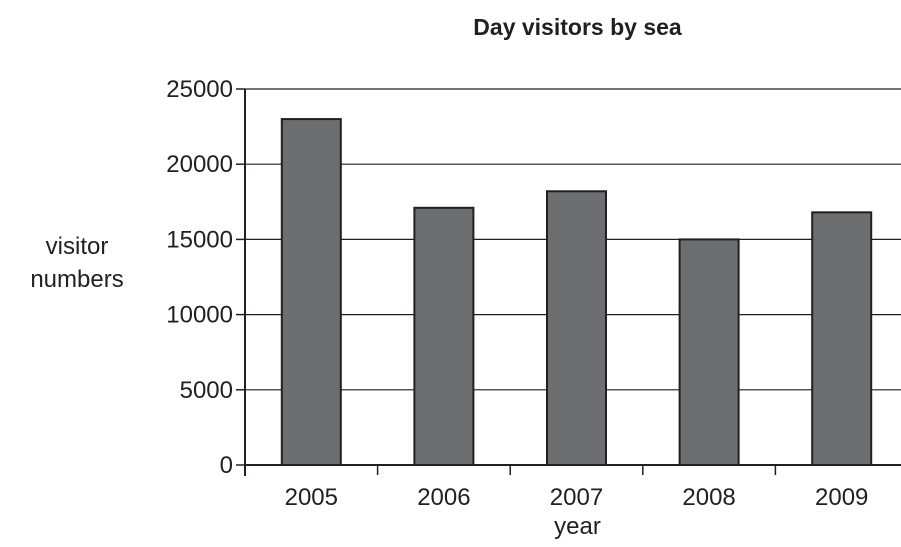  What do you see at coordinates (708, 497) in the screenshot?
I see `x-tick-label: 2008` at bounding box center [708, 497].